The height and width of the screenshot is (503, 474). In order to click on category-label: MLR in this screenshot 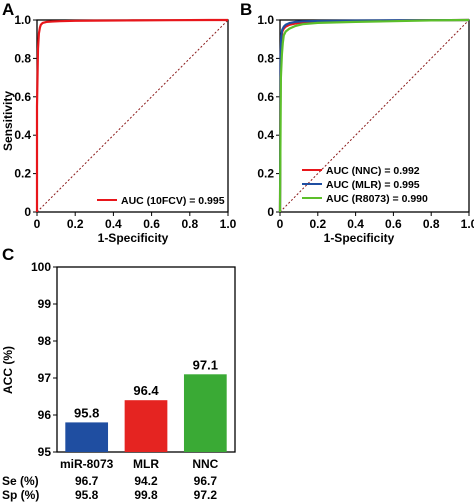, I will do `click(146, 464)`.